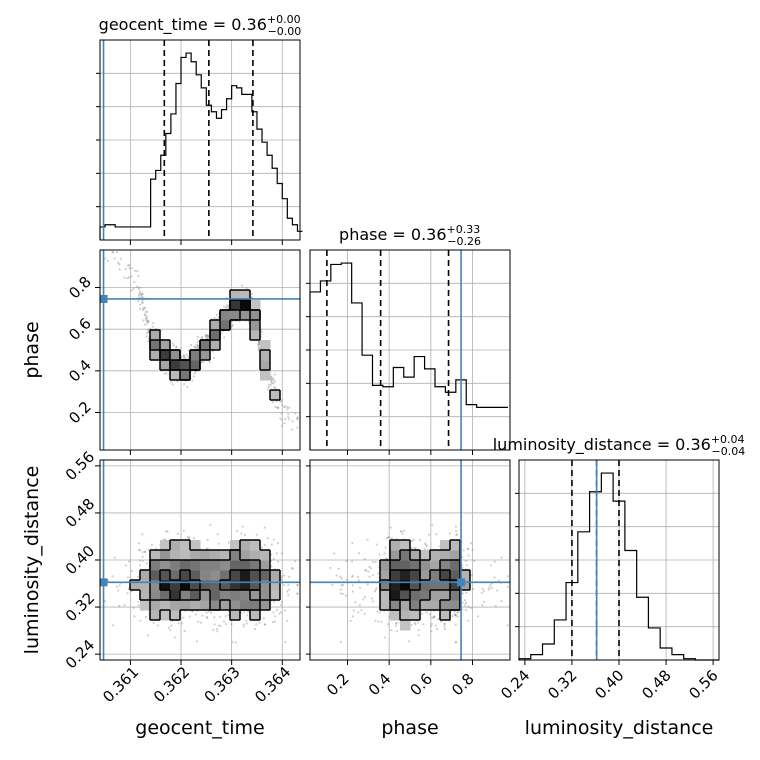 The image size is (760, 760). I want to click on x-tick-label: 0.6, so click(421, 685).